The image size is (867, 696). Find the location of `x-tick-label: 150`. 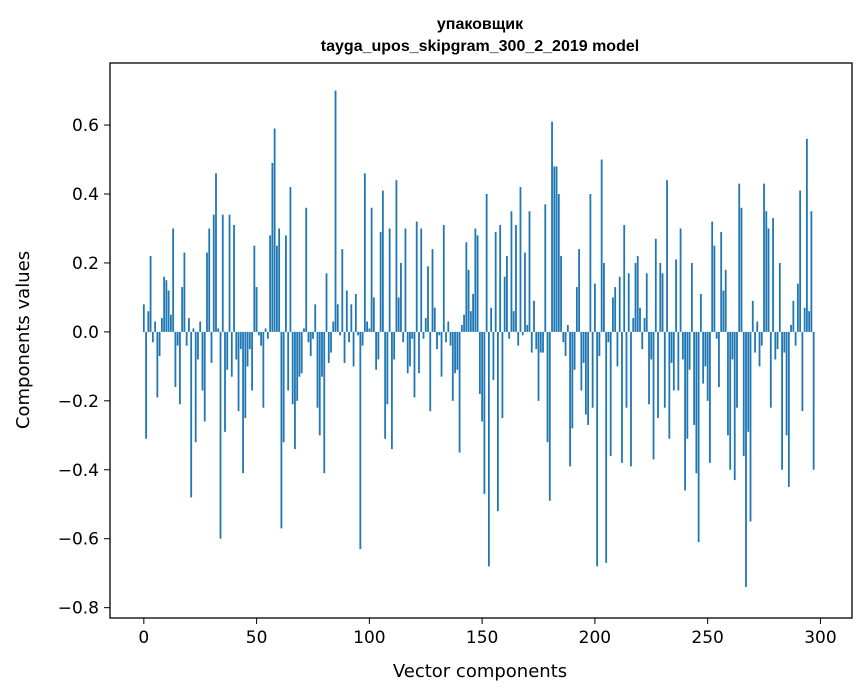

x-tick-label: 150 is located at coordinates (482, 638).